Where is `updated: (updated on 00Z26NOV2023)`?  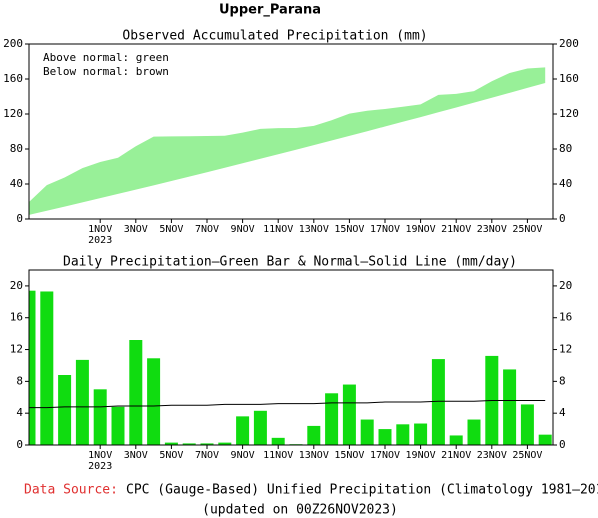 updated: (updated on 00Z26NOV2023) is located at coordinates (300, 510).